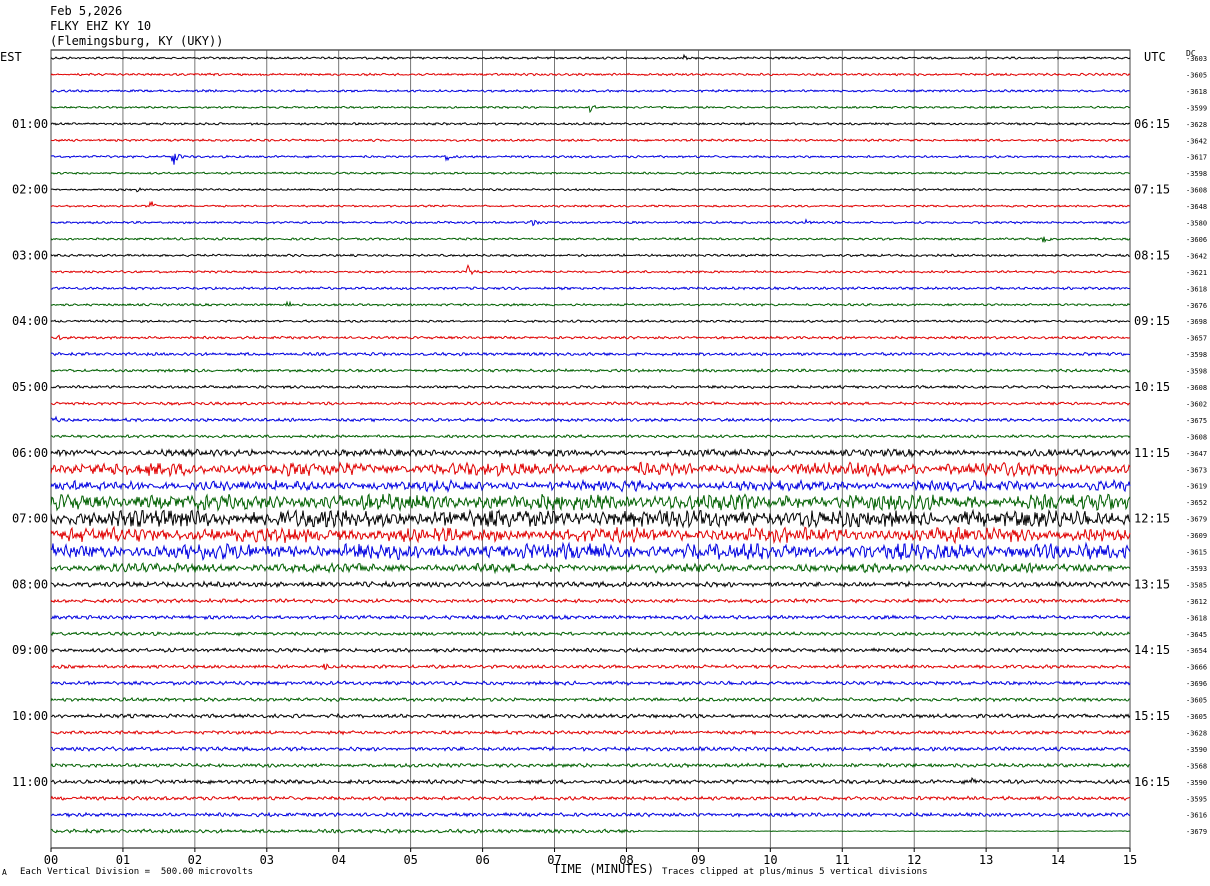 Image resolution: width=1210 pixels, height=886 pixels. I want to click on x-tick-label-08: 08, so click(626, 860).